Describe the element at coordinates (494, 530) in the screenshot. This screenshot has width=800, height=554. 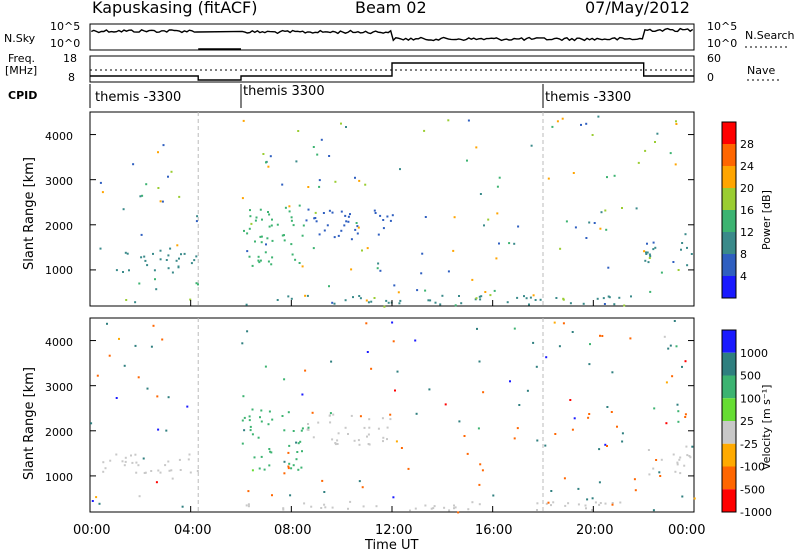
I see `time-tick-4: 16:00` at that location.